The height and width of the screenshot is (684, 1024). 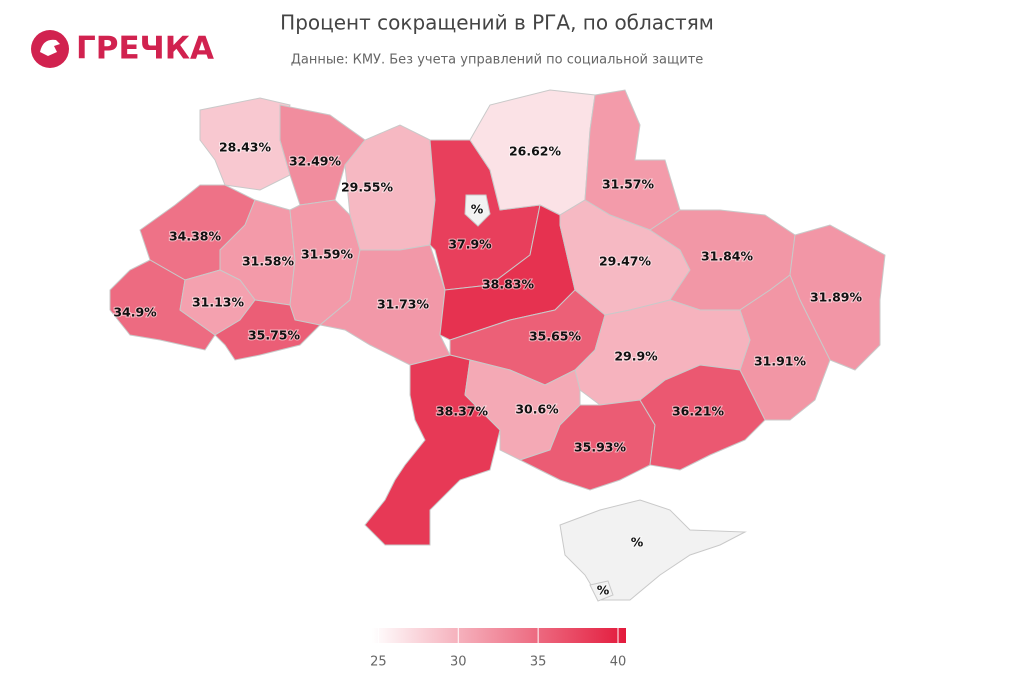 I want to click on region-label: 26.62%, so click(x=535, y=151).